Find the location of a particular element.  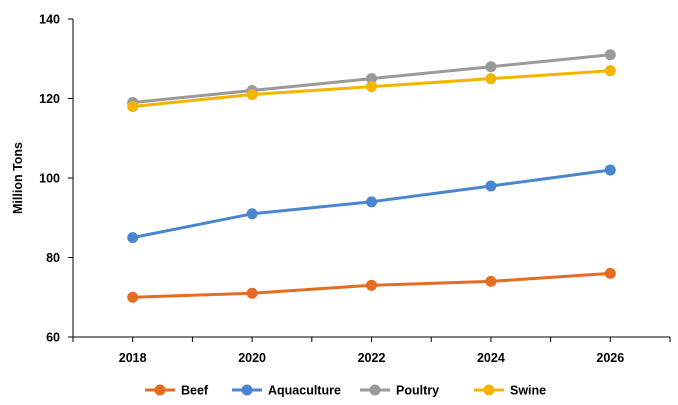

legend: Beef Aquaculture Poultry Swine is located at coordinates (345, 391).